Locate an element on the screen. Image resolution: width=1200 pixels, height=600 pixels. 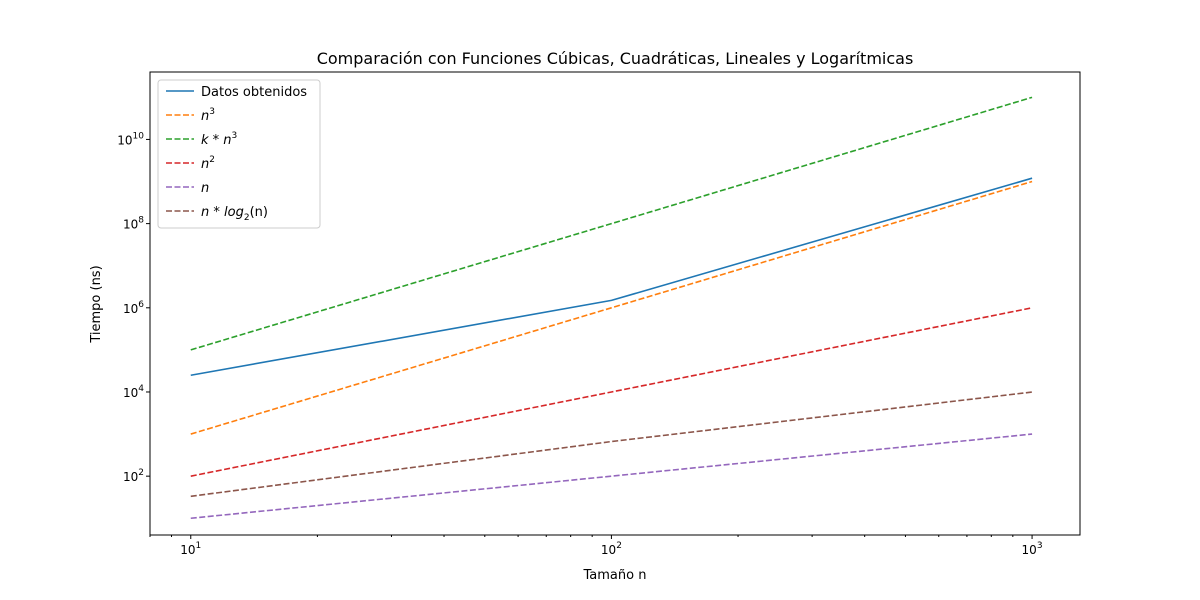
x-tick-label: 10² is located at coordinates (611, 549).